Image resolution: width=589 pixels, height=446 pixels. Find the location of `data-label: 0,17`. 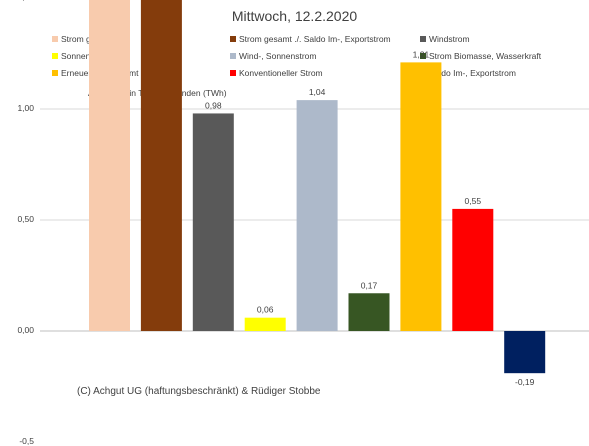

data-label: 0,17 is located at coordinates (369, 285).